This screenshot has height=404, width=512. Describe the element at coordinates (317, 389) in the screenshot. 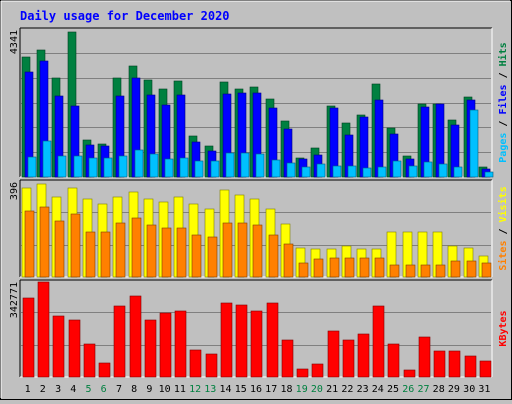

I see `x-label-day-20: 20` at that location.